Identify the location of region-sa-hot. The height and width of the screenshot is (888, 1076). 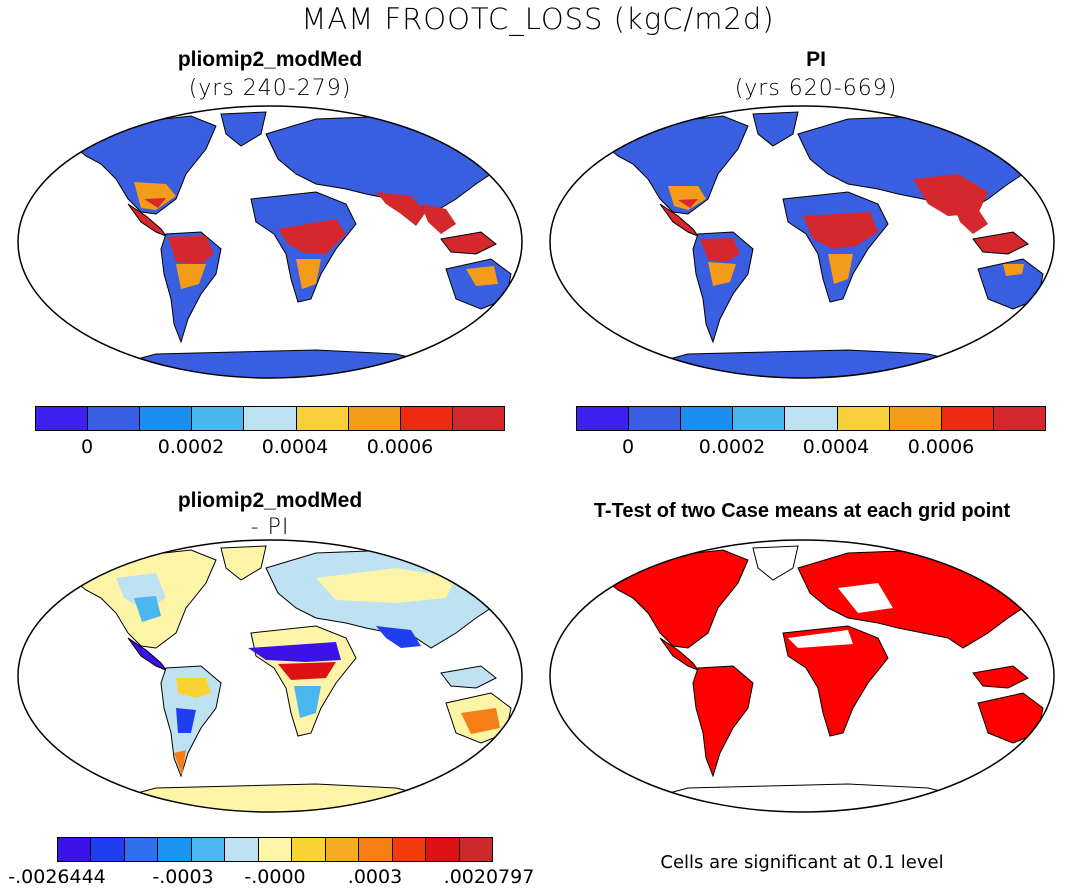
(180, 763).